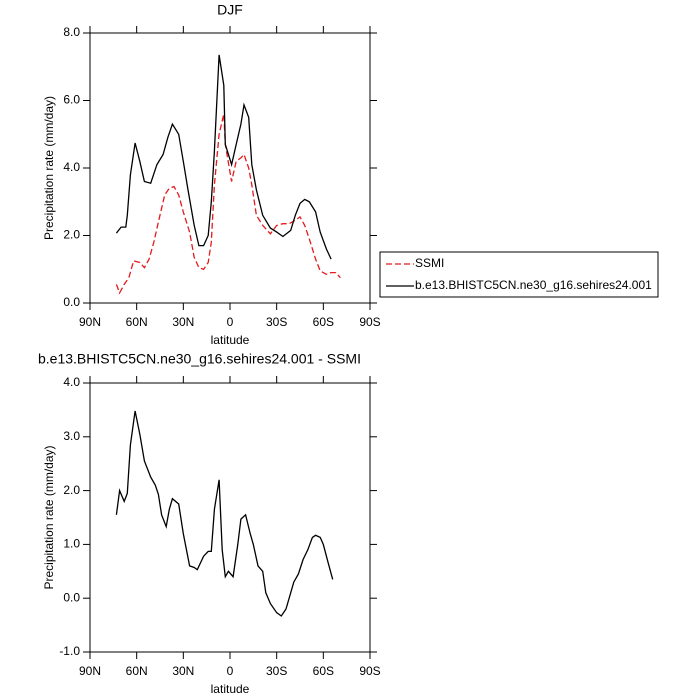 This screenshot has height=700, width=700. What do you see at coordinates (71, 100) in the screenshot?
I see `y-tick-label: 6.0` at bounding box center [71, 100].